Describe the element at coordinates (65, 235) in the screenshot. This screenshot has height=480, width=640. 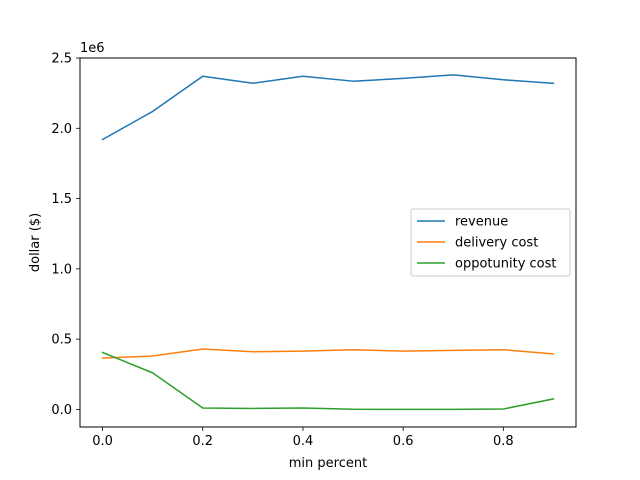
I see `y-axis-ticks: 0.0 0.5 1.0 1.5 2.0 2.5` at that location.